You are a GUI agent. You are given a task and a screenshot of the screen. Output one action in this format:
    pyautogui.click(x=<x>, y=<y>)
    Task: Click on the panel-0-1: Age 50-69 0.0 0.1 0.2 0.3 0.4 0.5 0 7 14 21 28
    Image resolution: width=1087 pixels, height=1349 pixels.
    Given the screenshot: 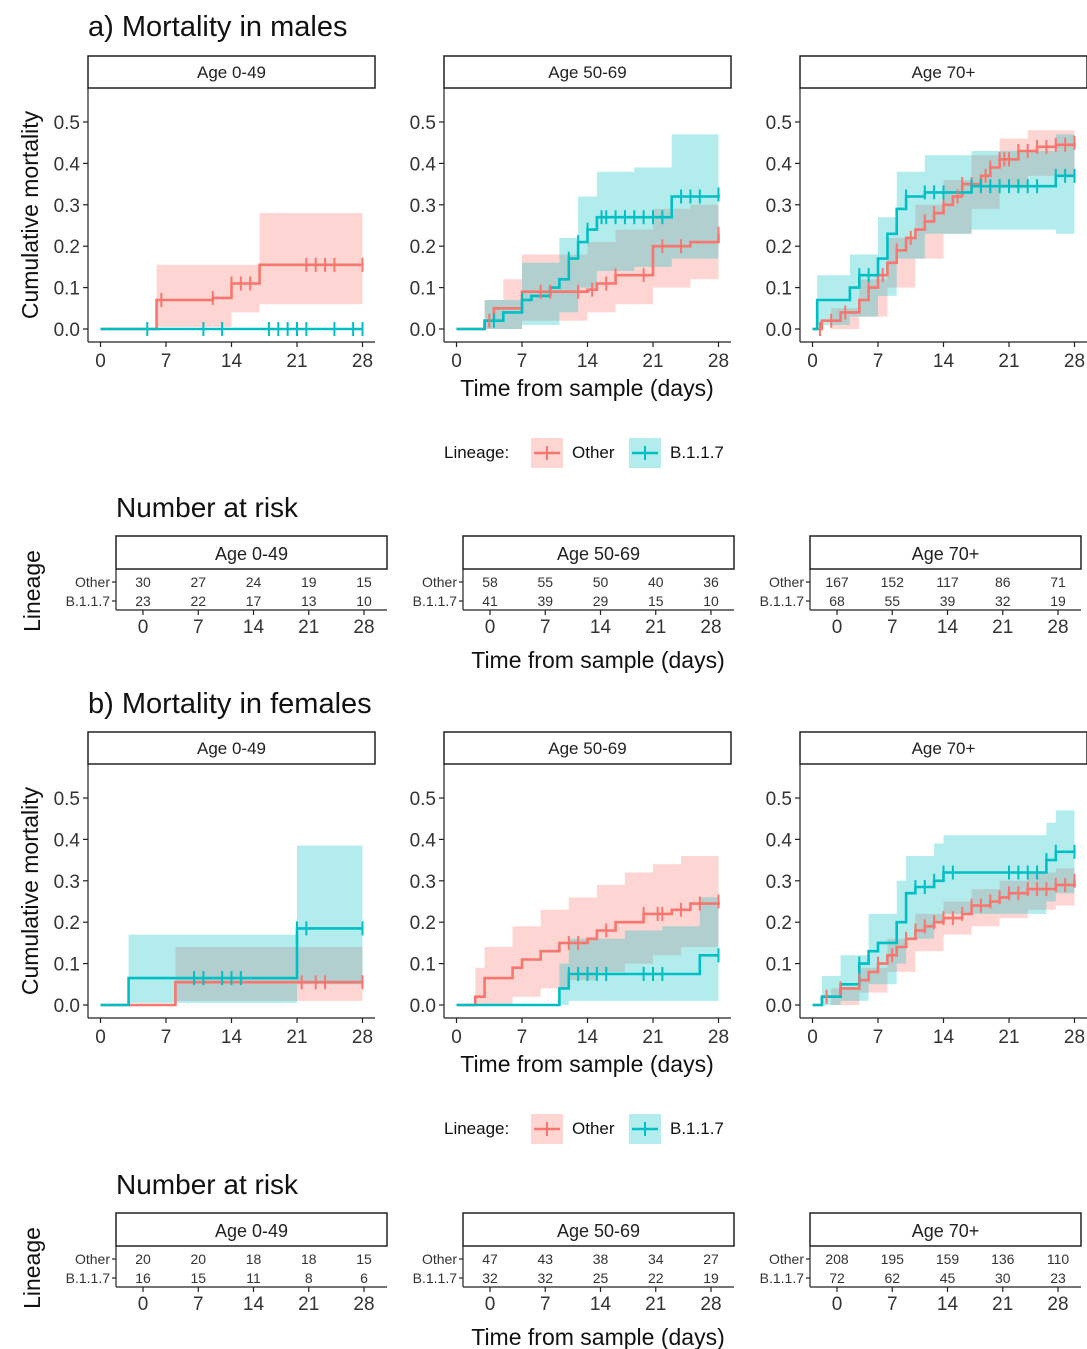 What is the action you would take?
    pyautogui.click(x=571, y=213)
    